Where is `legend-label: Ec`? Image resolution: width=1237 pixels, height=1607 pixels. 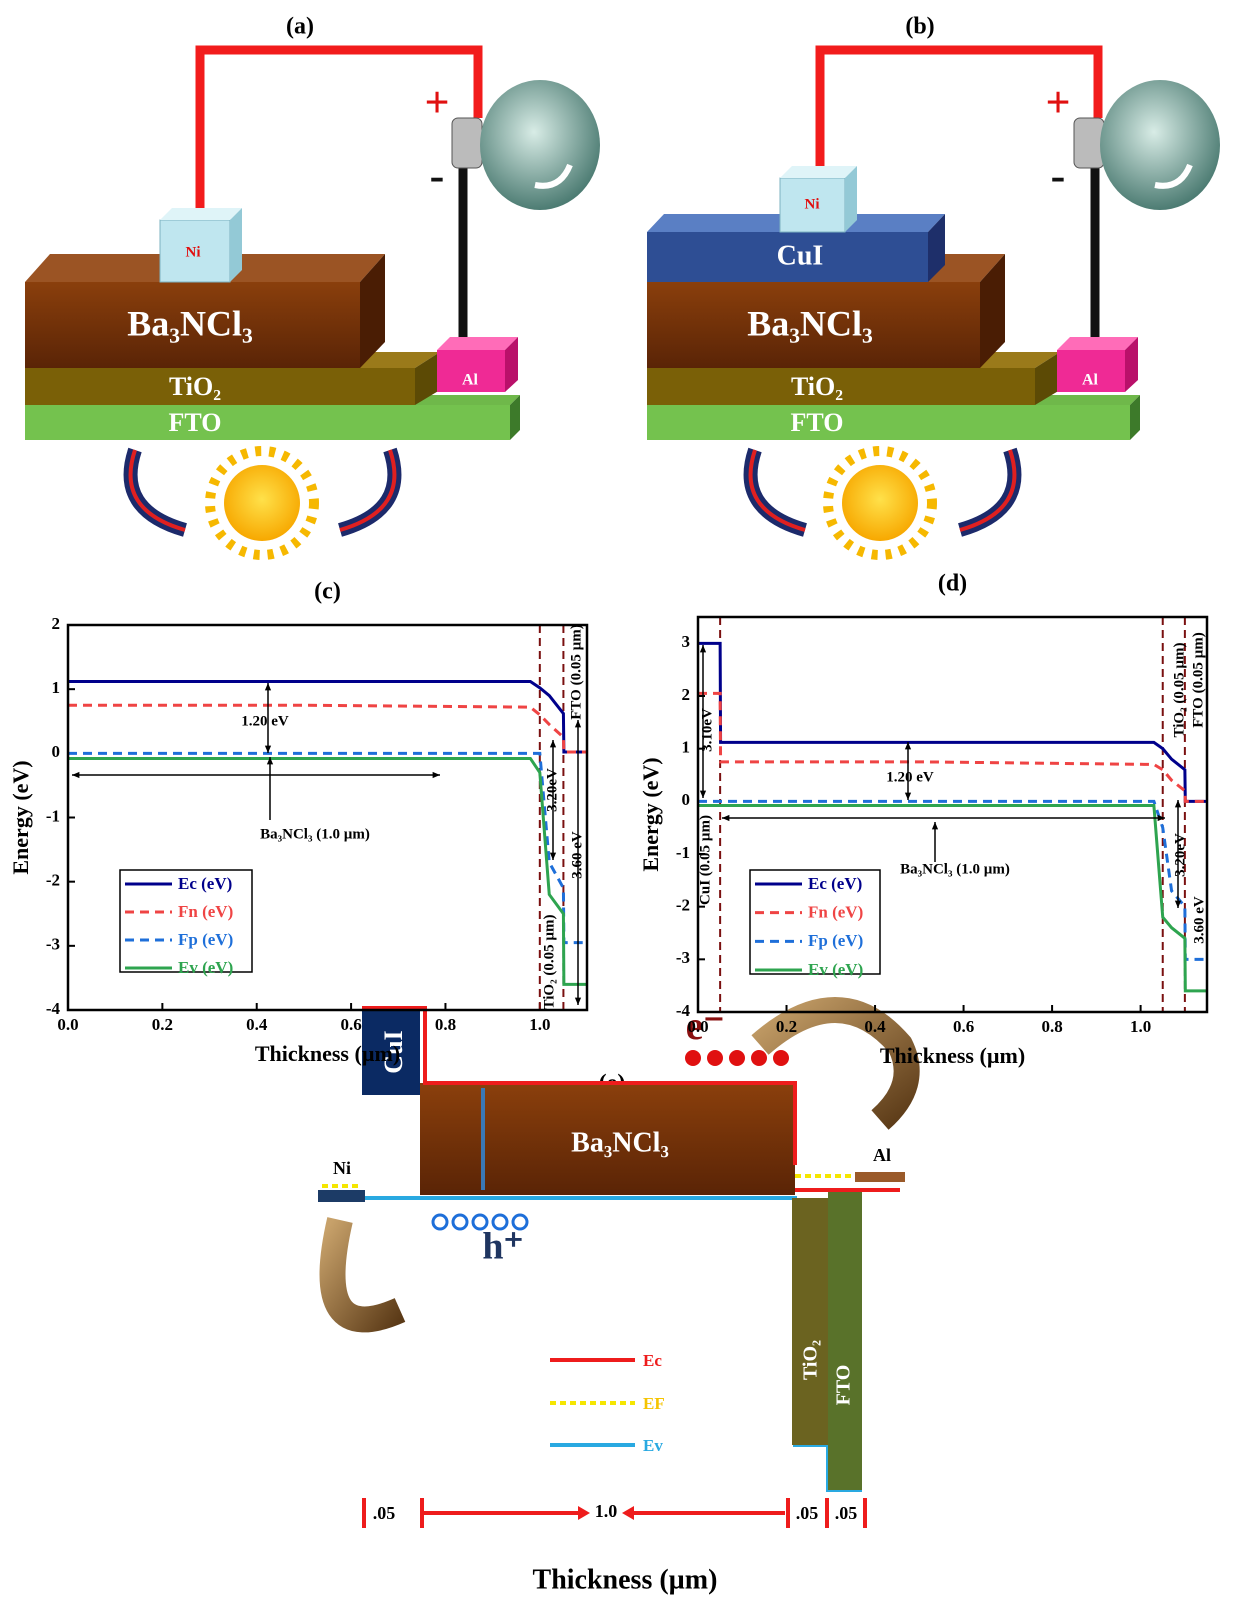 legend-label: Ec is located at coordinates (652, 1360).